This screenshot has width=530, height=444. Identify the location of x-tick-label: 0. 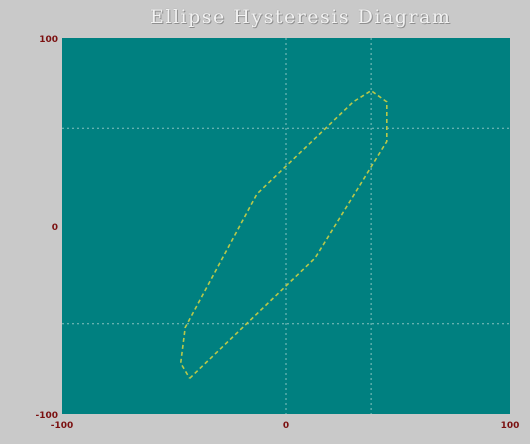
(286, 426).